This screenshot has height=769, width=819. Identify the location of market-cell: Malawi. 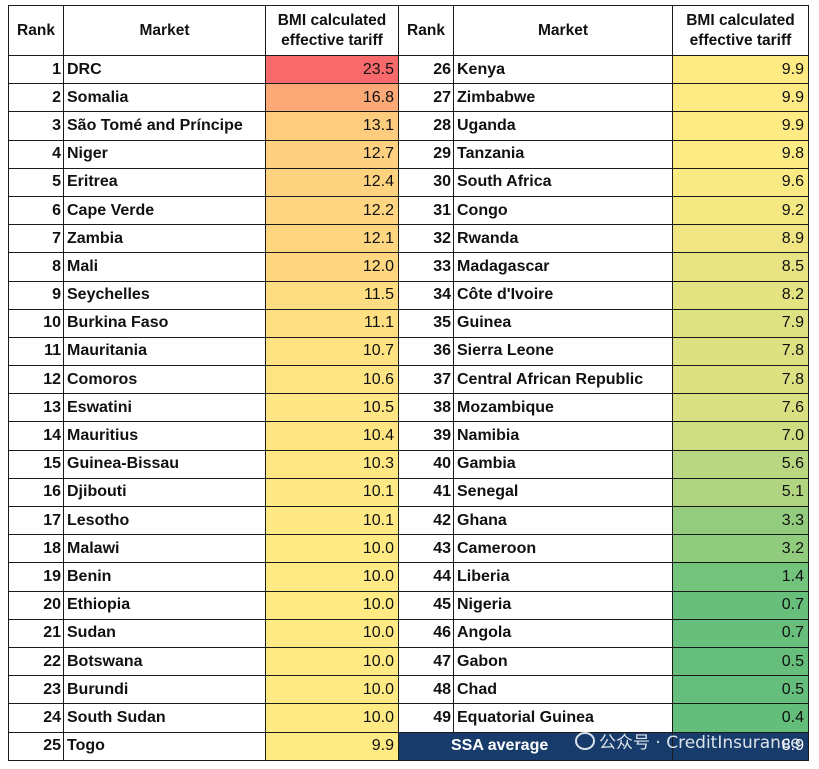
(165, 549).